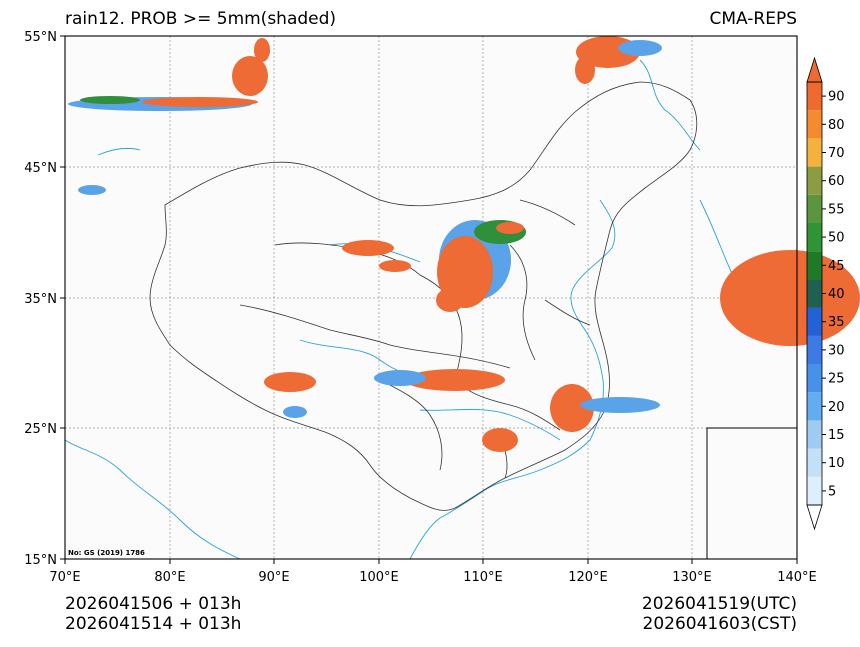 The width and height of the screenshot is (860, 647). I want to click on colorbar-label: 90, so click(836, 97).